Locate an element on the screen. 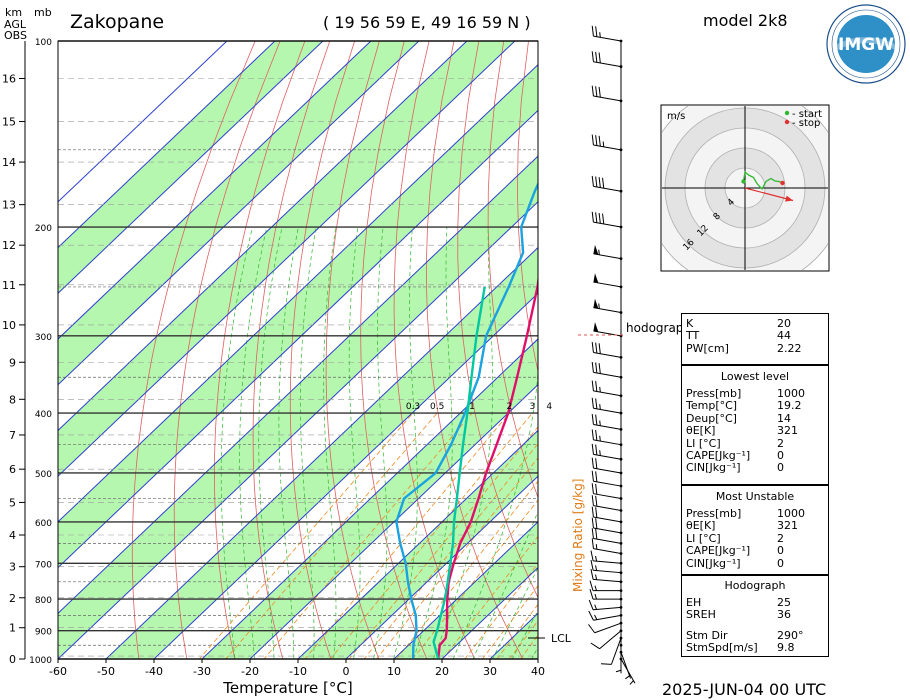 This screenshot has width=910, height=700. index-value: 36 is located at coordinates (784, 615).